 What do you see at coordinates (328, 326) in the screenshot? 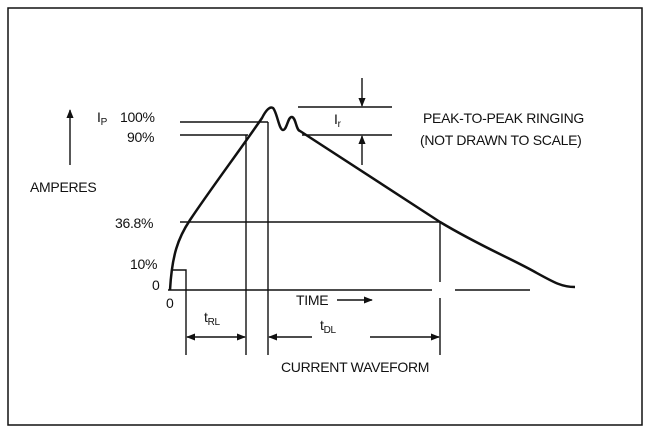
I see `decay-label: tDL` at bounding box center [328, 326].